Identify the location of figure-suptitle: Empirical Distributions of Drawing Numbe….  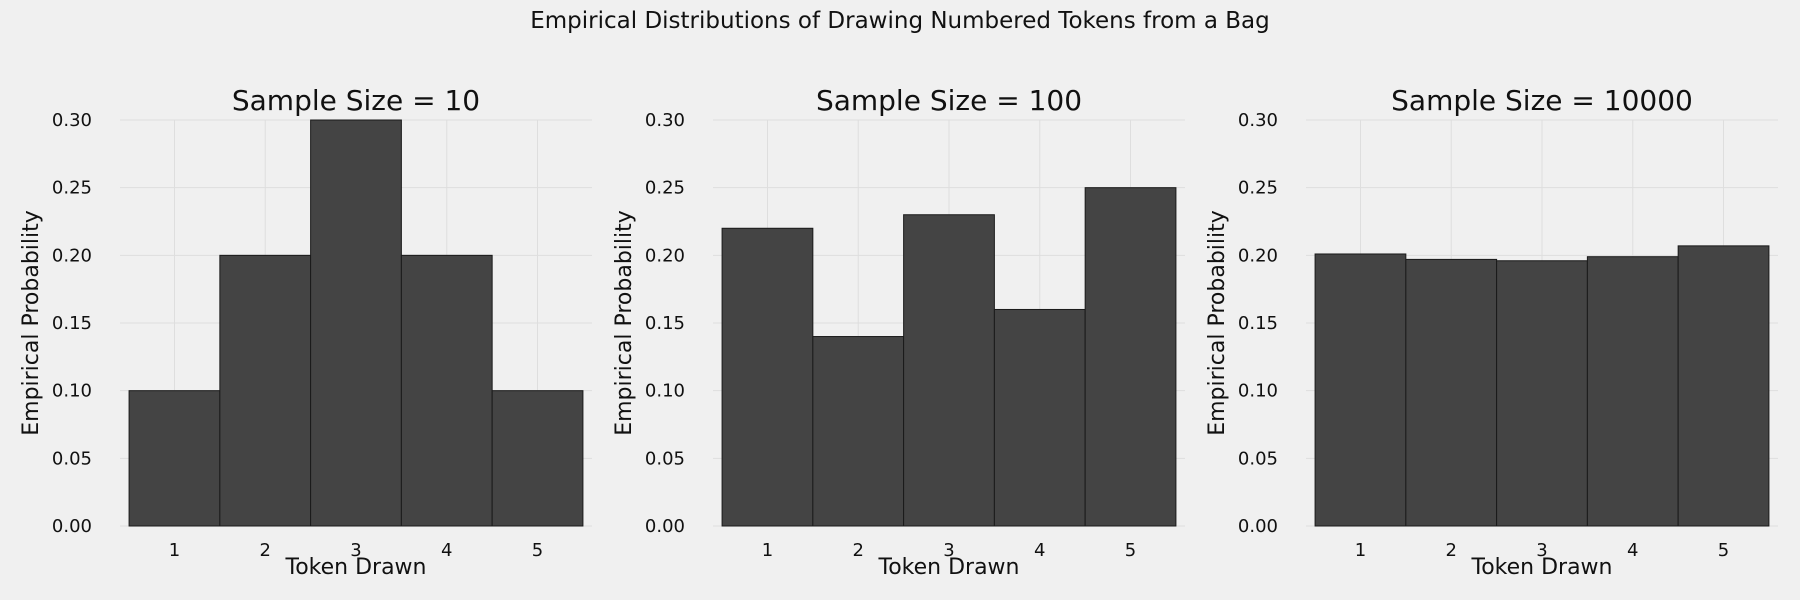
(900, 21).